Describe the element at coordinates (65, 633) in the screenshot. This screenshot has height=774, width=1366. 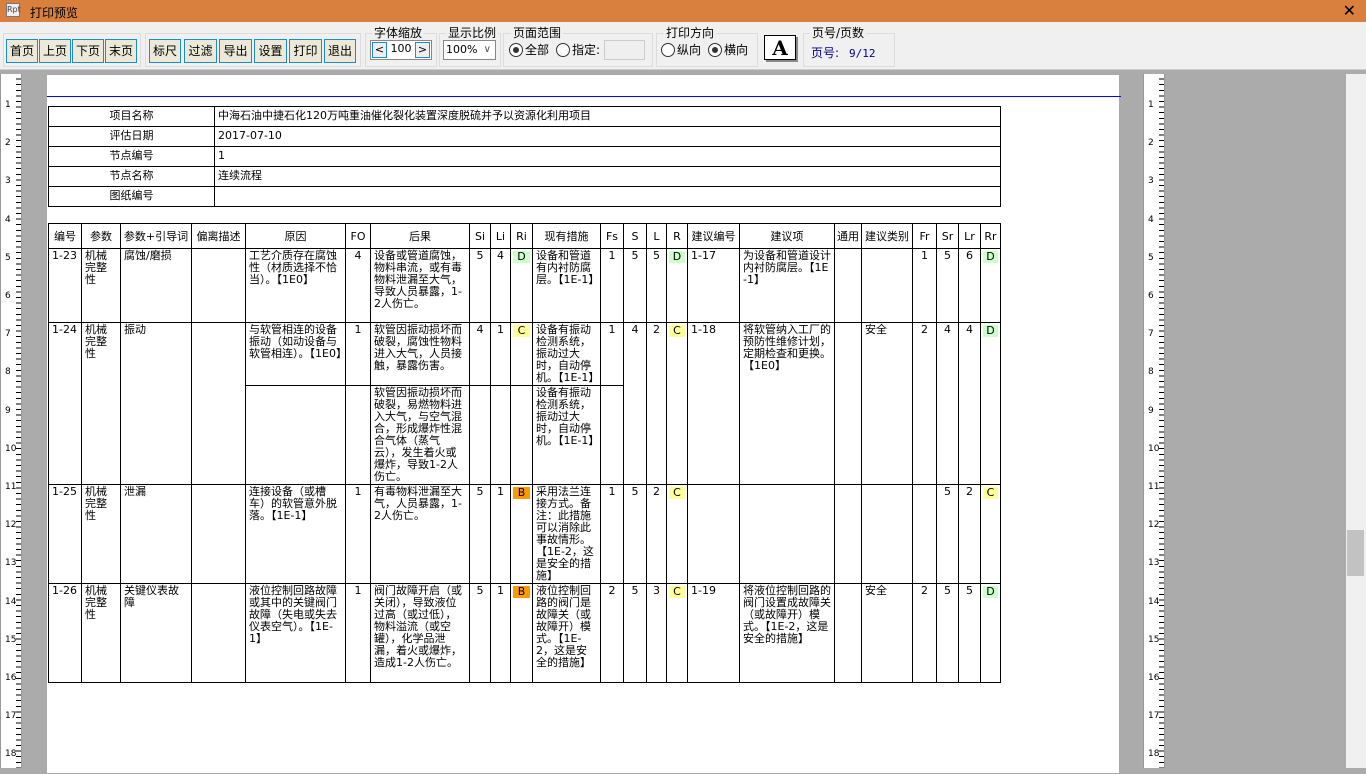
I see `cell-id: 1-26` at that location.